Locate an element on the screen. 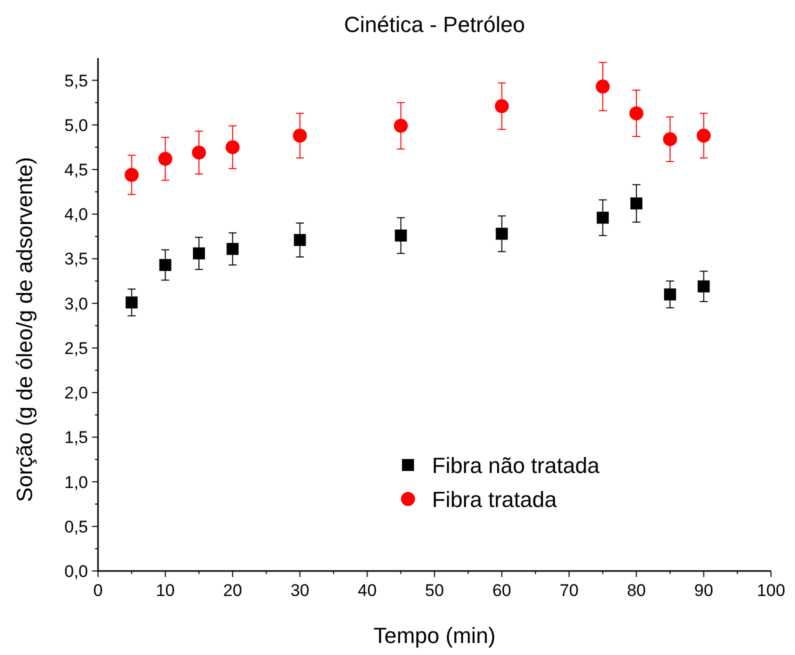  y-tick-label: 5,0 is located at coordinates (76, 125).